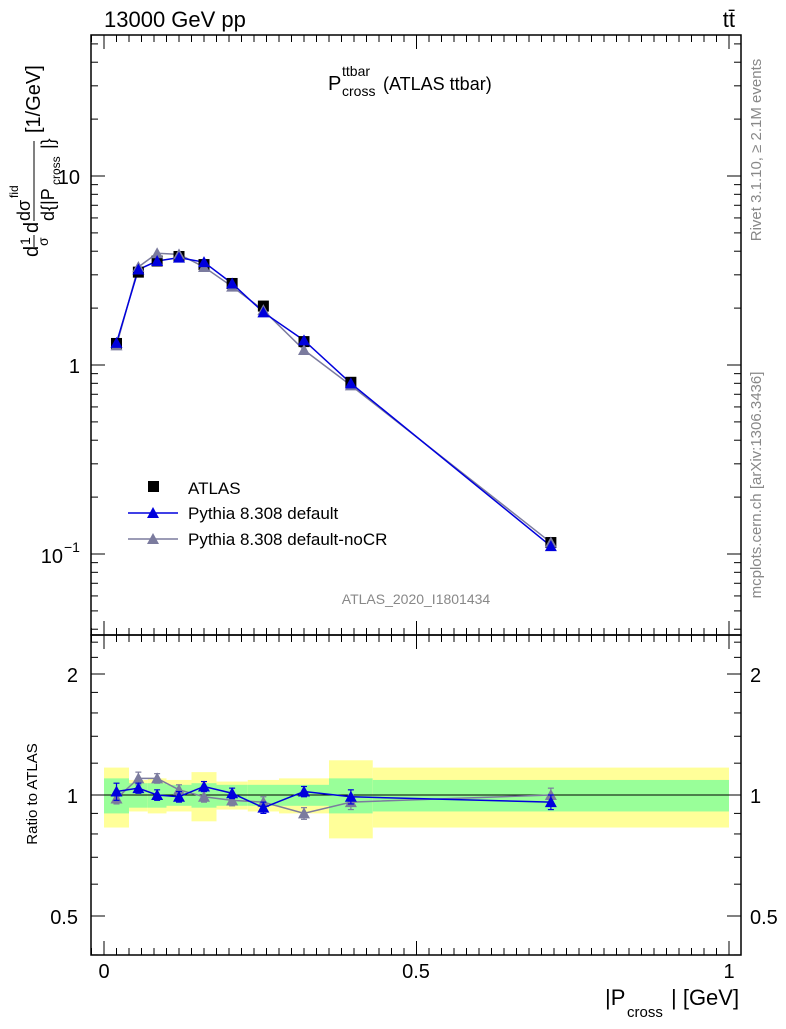 Image resolution: width=786 pixels, height=1029 pixels. What do you see at coordinates (72, 547) in the screenshot?
I see `main-ytick-label-0.1-exp: −1` at bounding box center [72, 547].